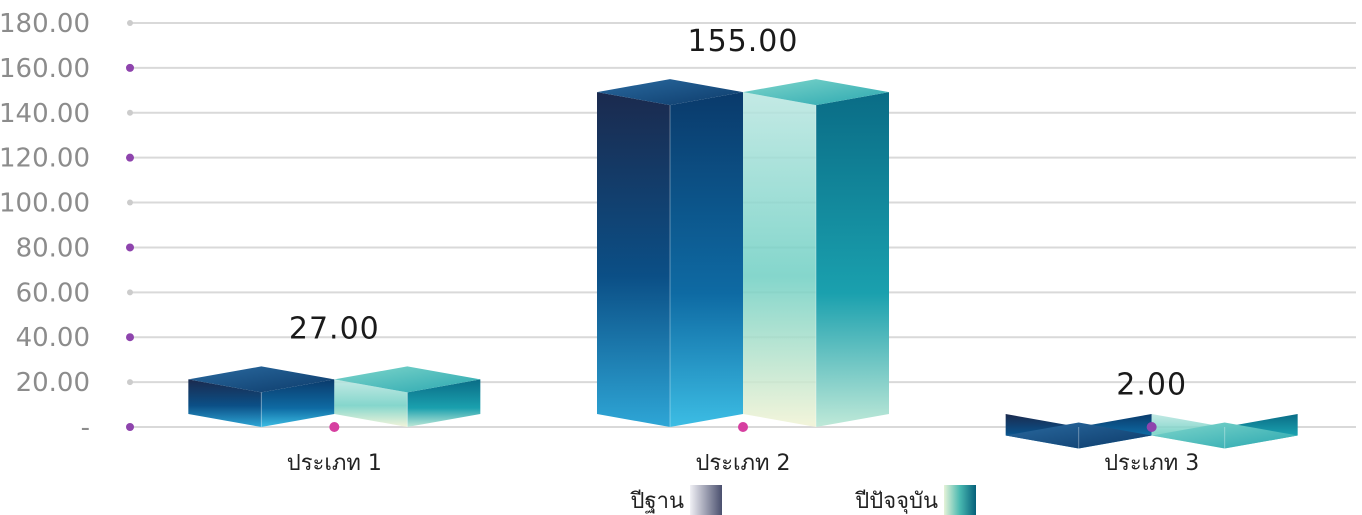 The width and height of the screenshot is (1362, 515). What do you see at coordinates (743, 41) in the screenshot?
I see `data-label: 155.00` at bounding box center [743, 41].